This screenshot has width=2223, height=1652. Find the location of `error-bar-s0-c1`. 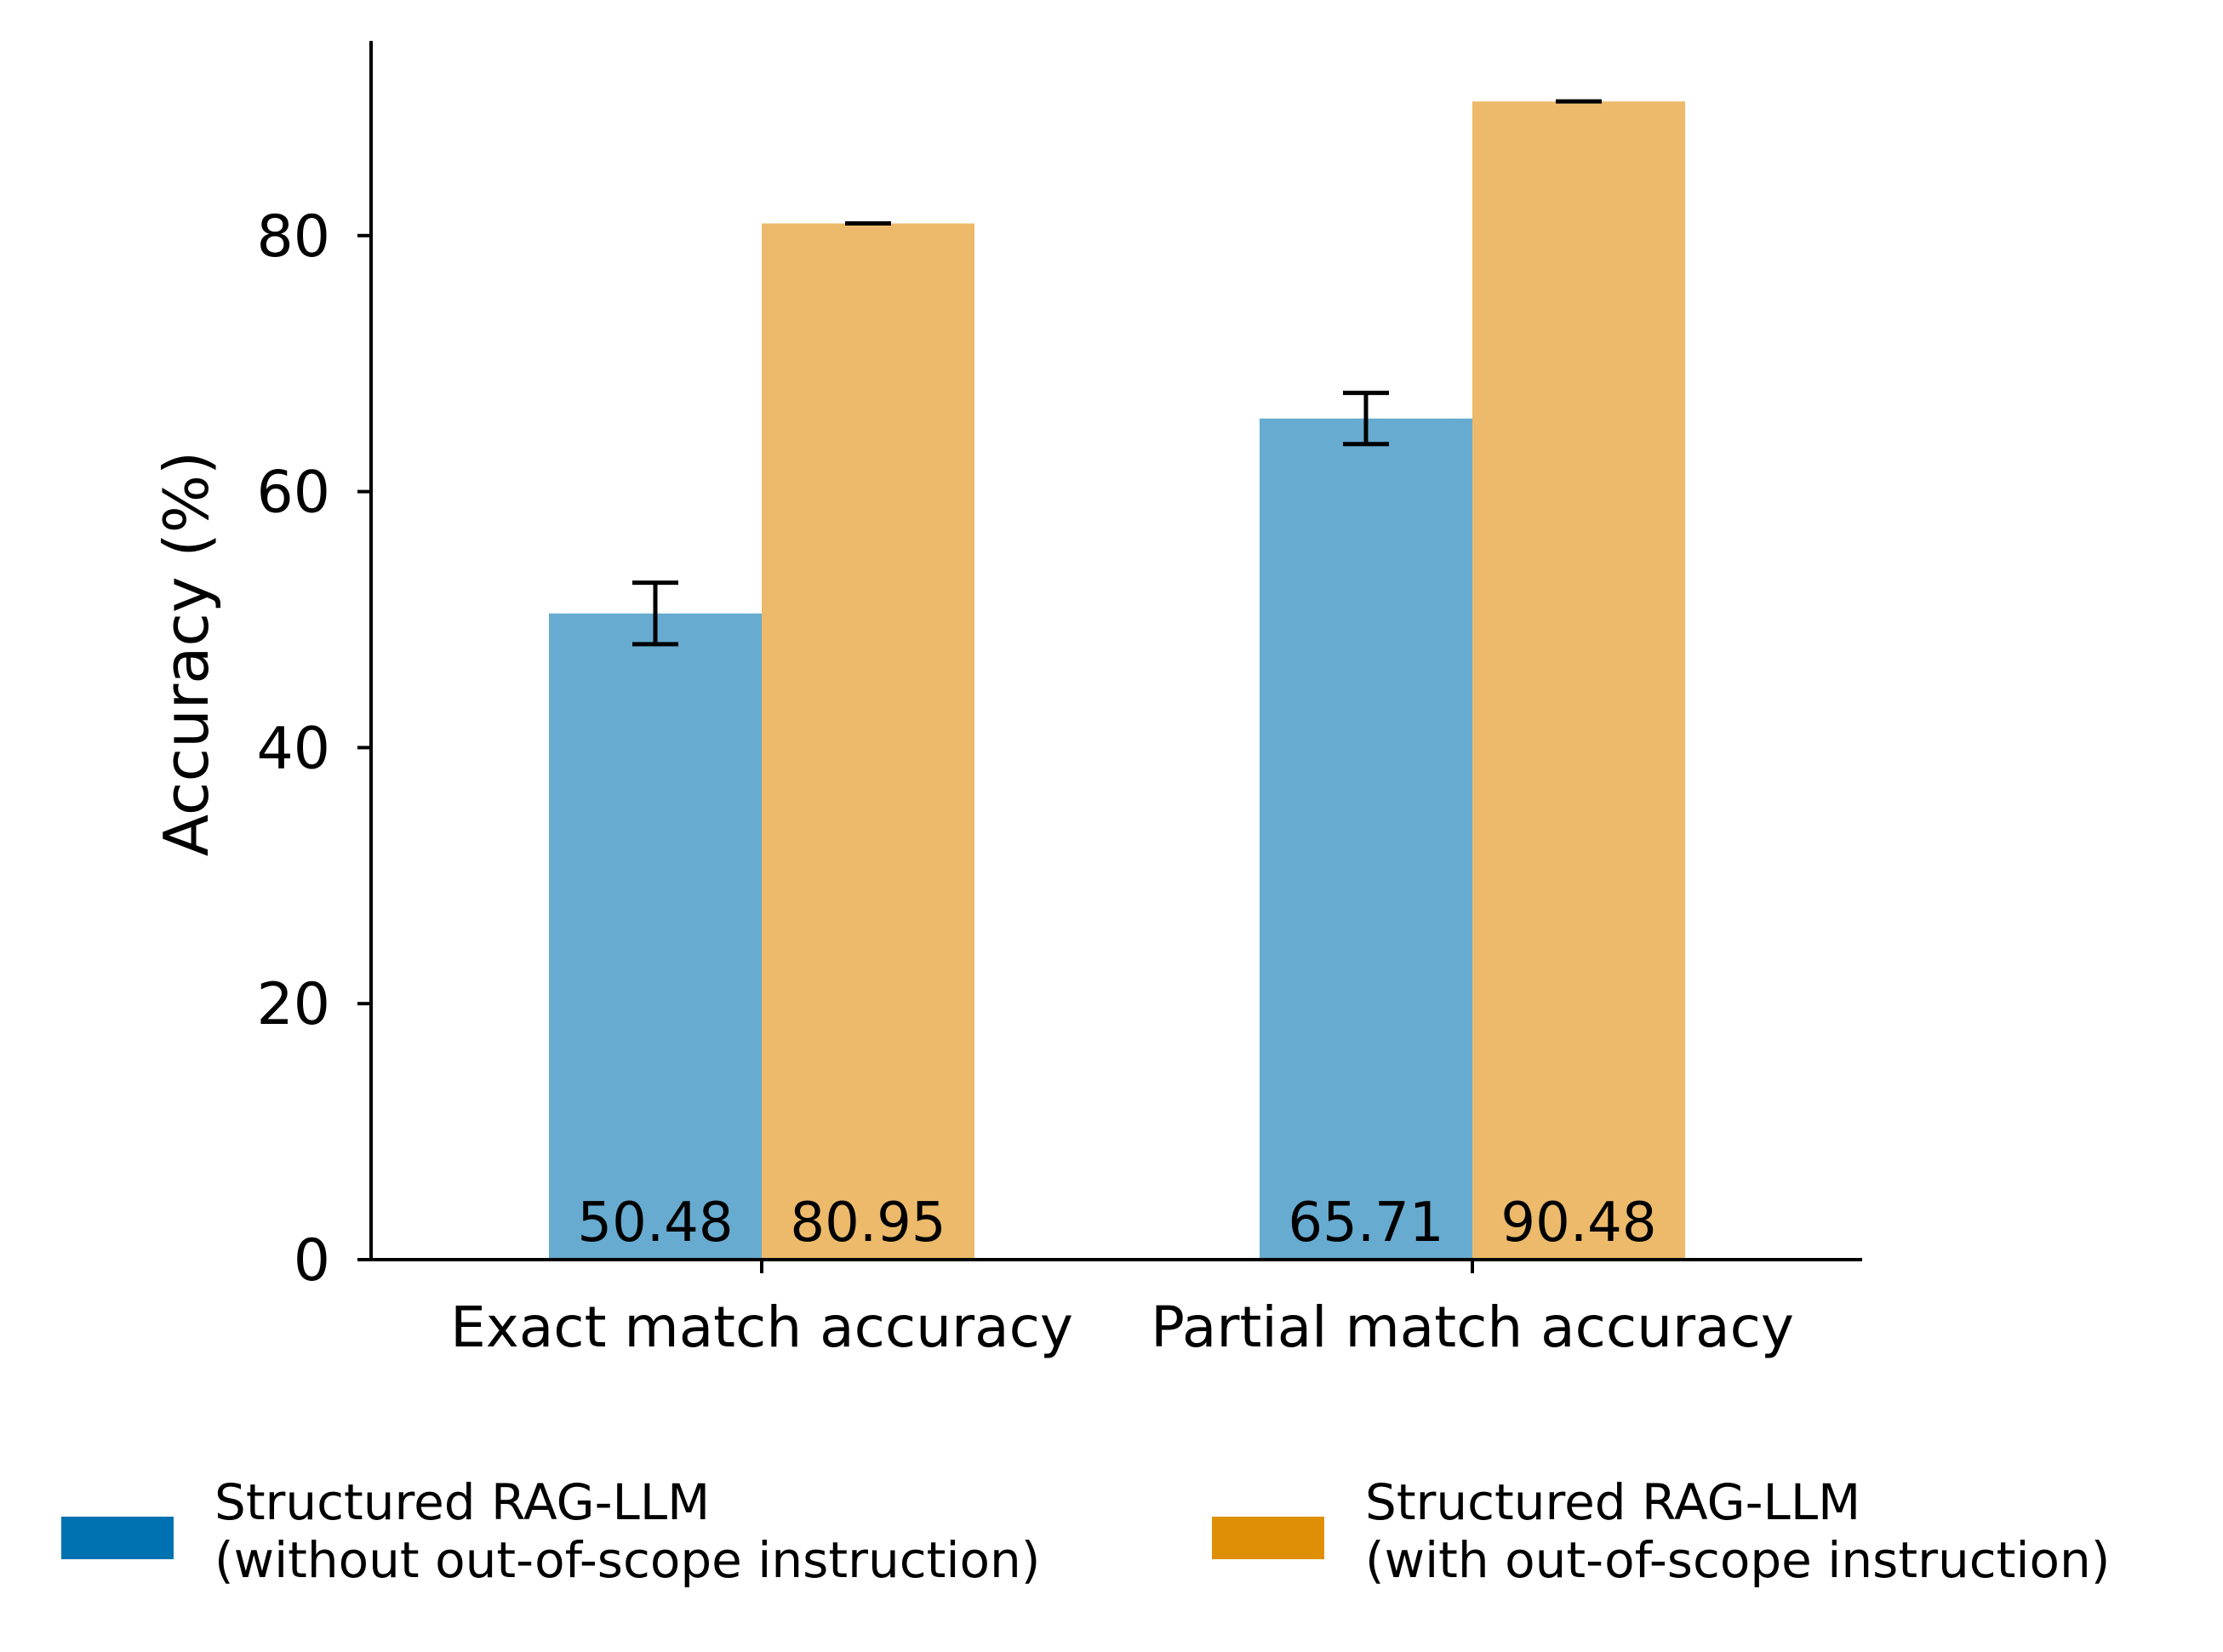

error-bar-s0-c1 is located at coordinates (1366, 419).